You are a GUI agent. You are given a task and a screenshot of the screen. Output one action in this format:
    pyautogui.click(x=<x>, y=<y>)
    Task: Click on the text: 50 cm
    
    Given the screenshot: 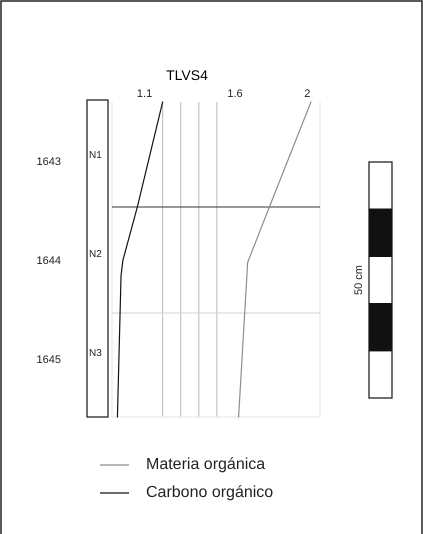 What is the action you would take?
    pyautogui.click(x=358, y=280)
    